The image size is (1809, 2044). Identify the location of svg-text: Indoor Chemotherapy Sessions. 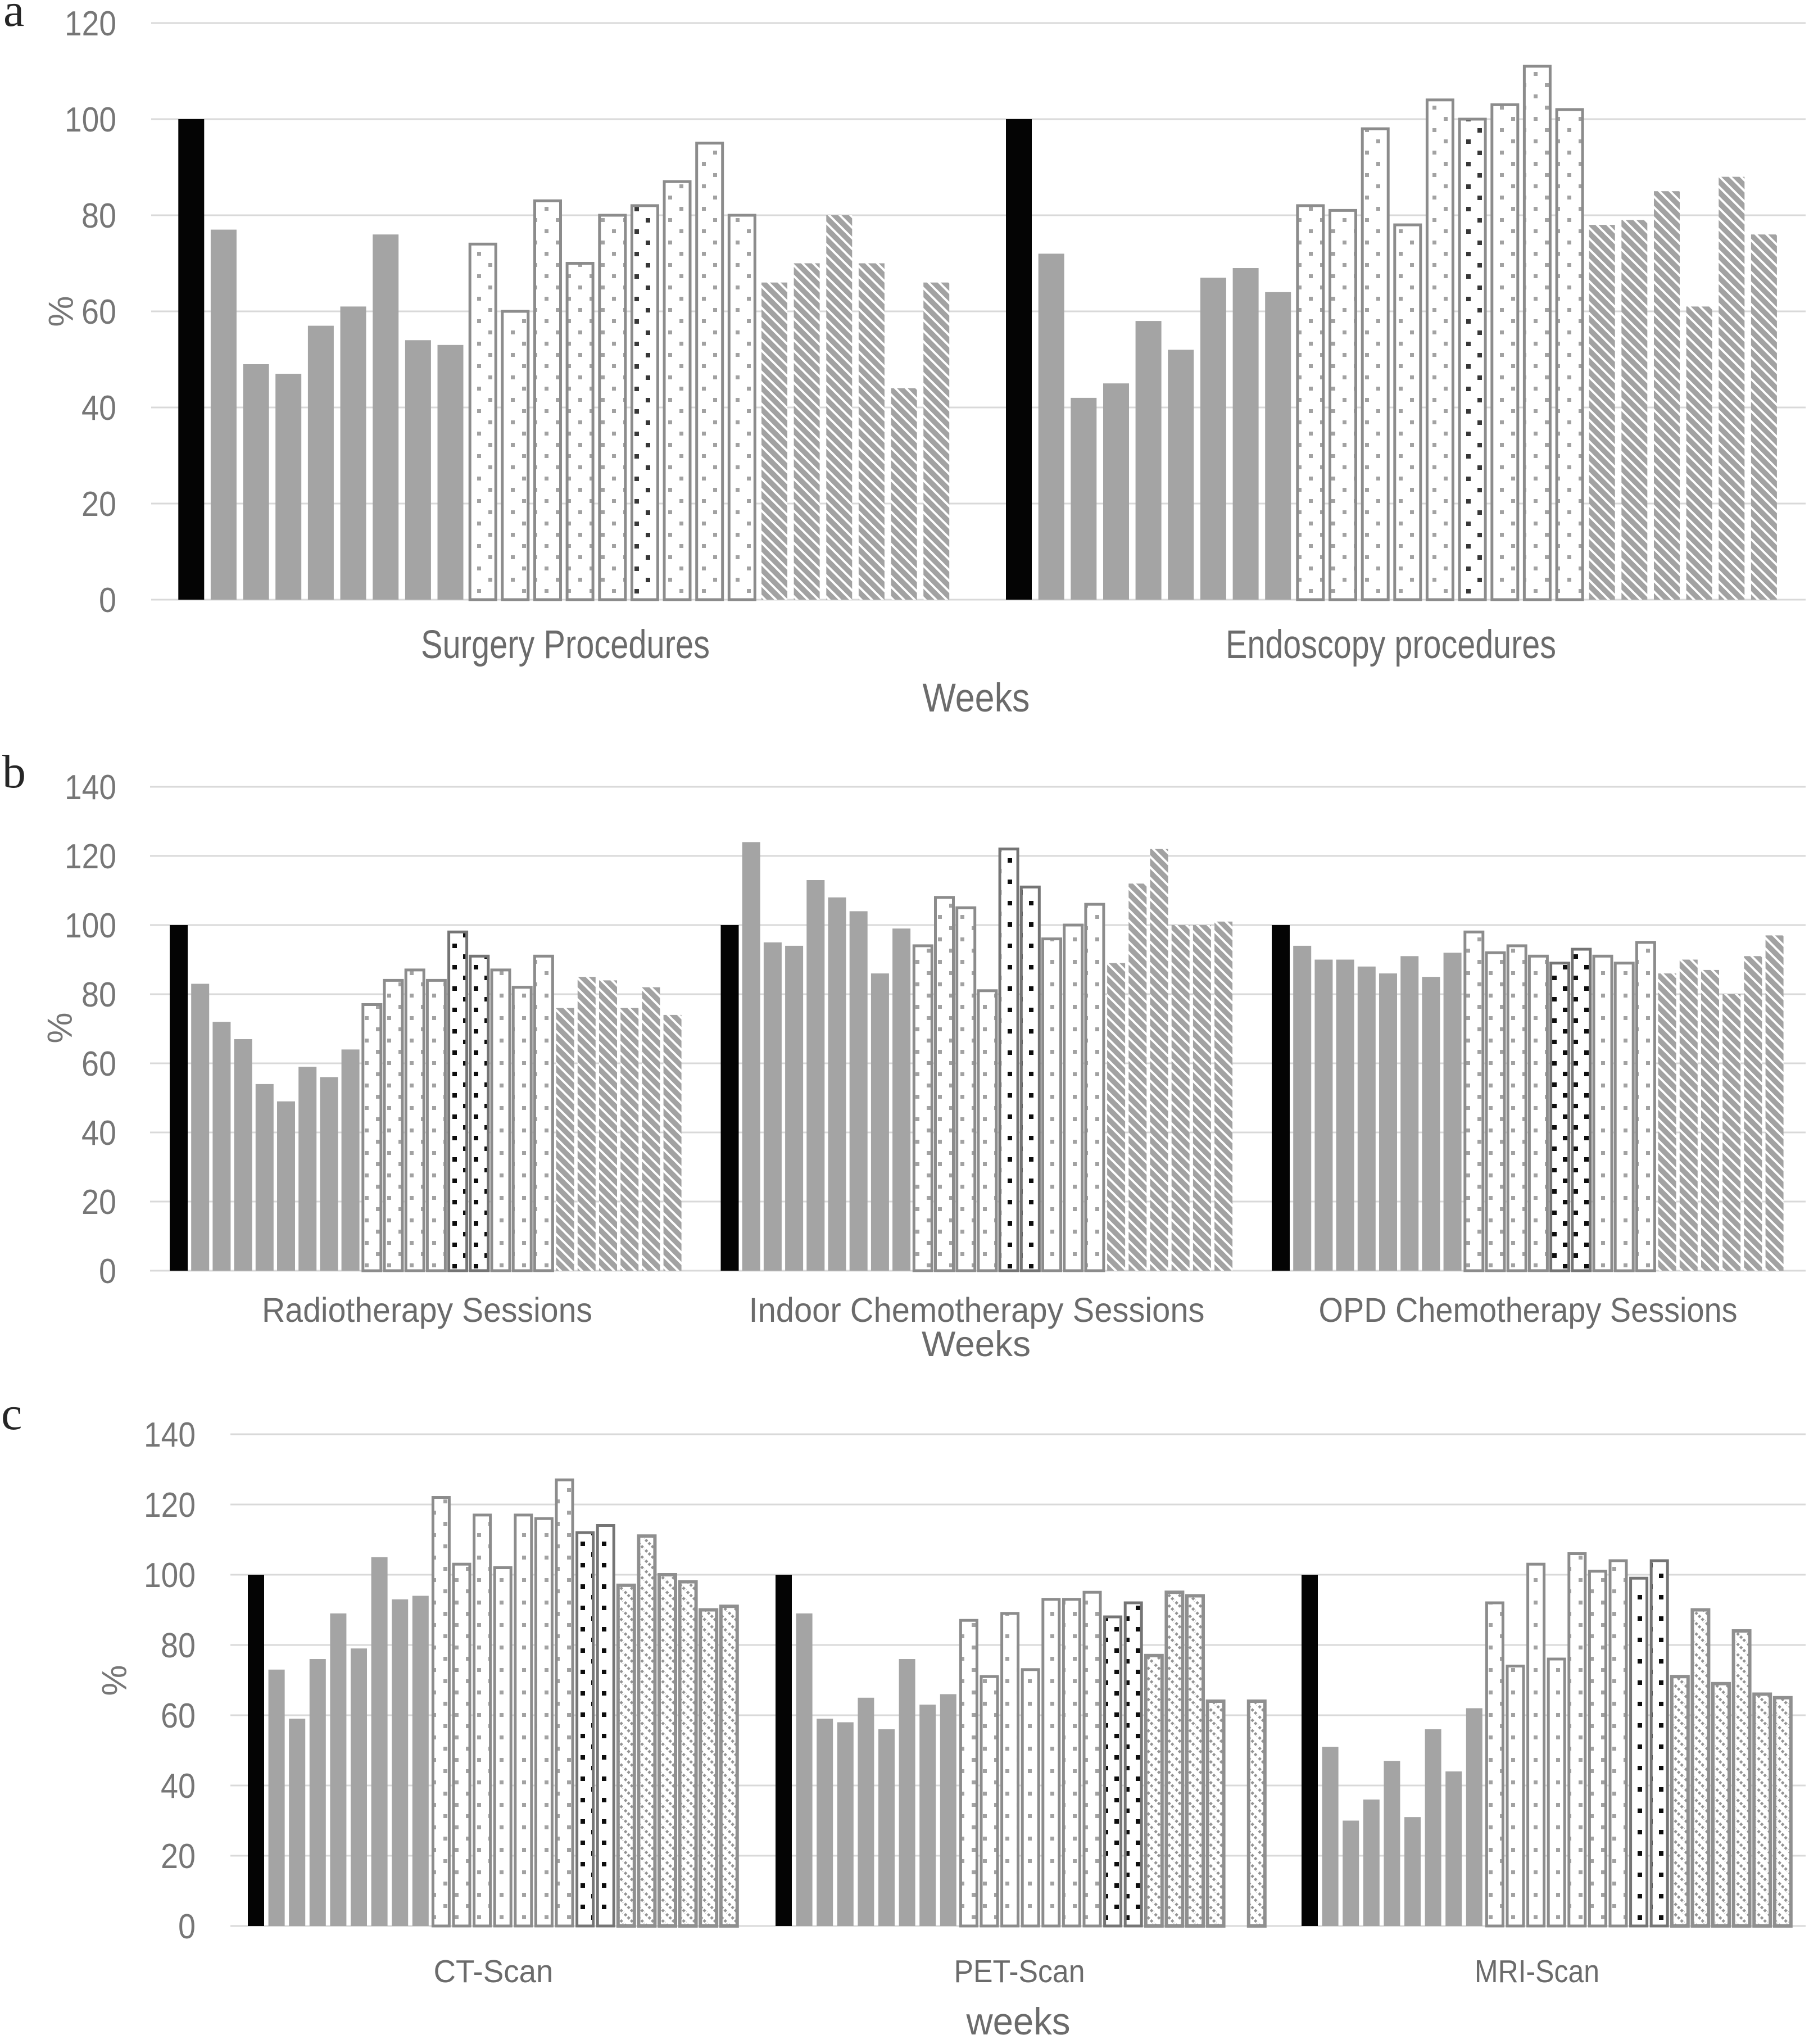
(977, 1310).